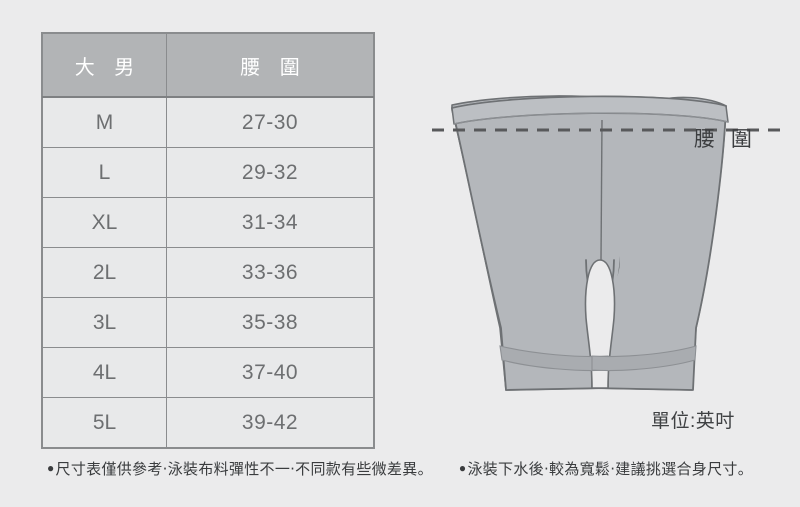 The height and width of the screenshot is (507, 800). I want to click on table-row: 3L 35-38, so click(208, 322).